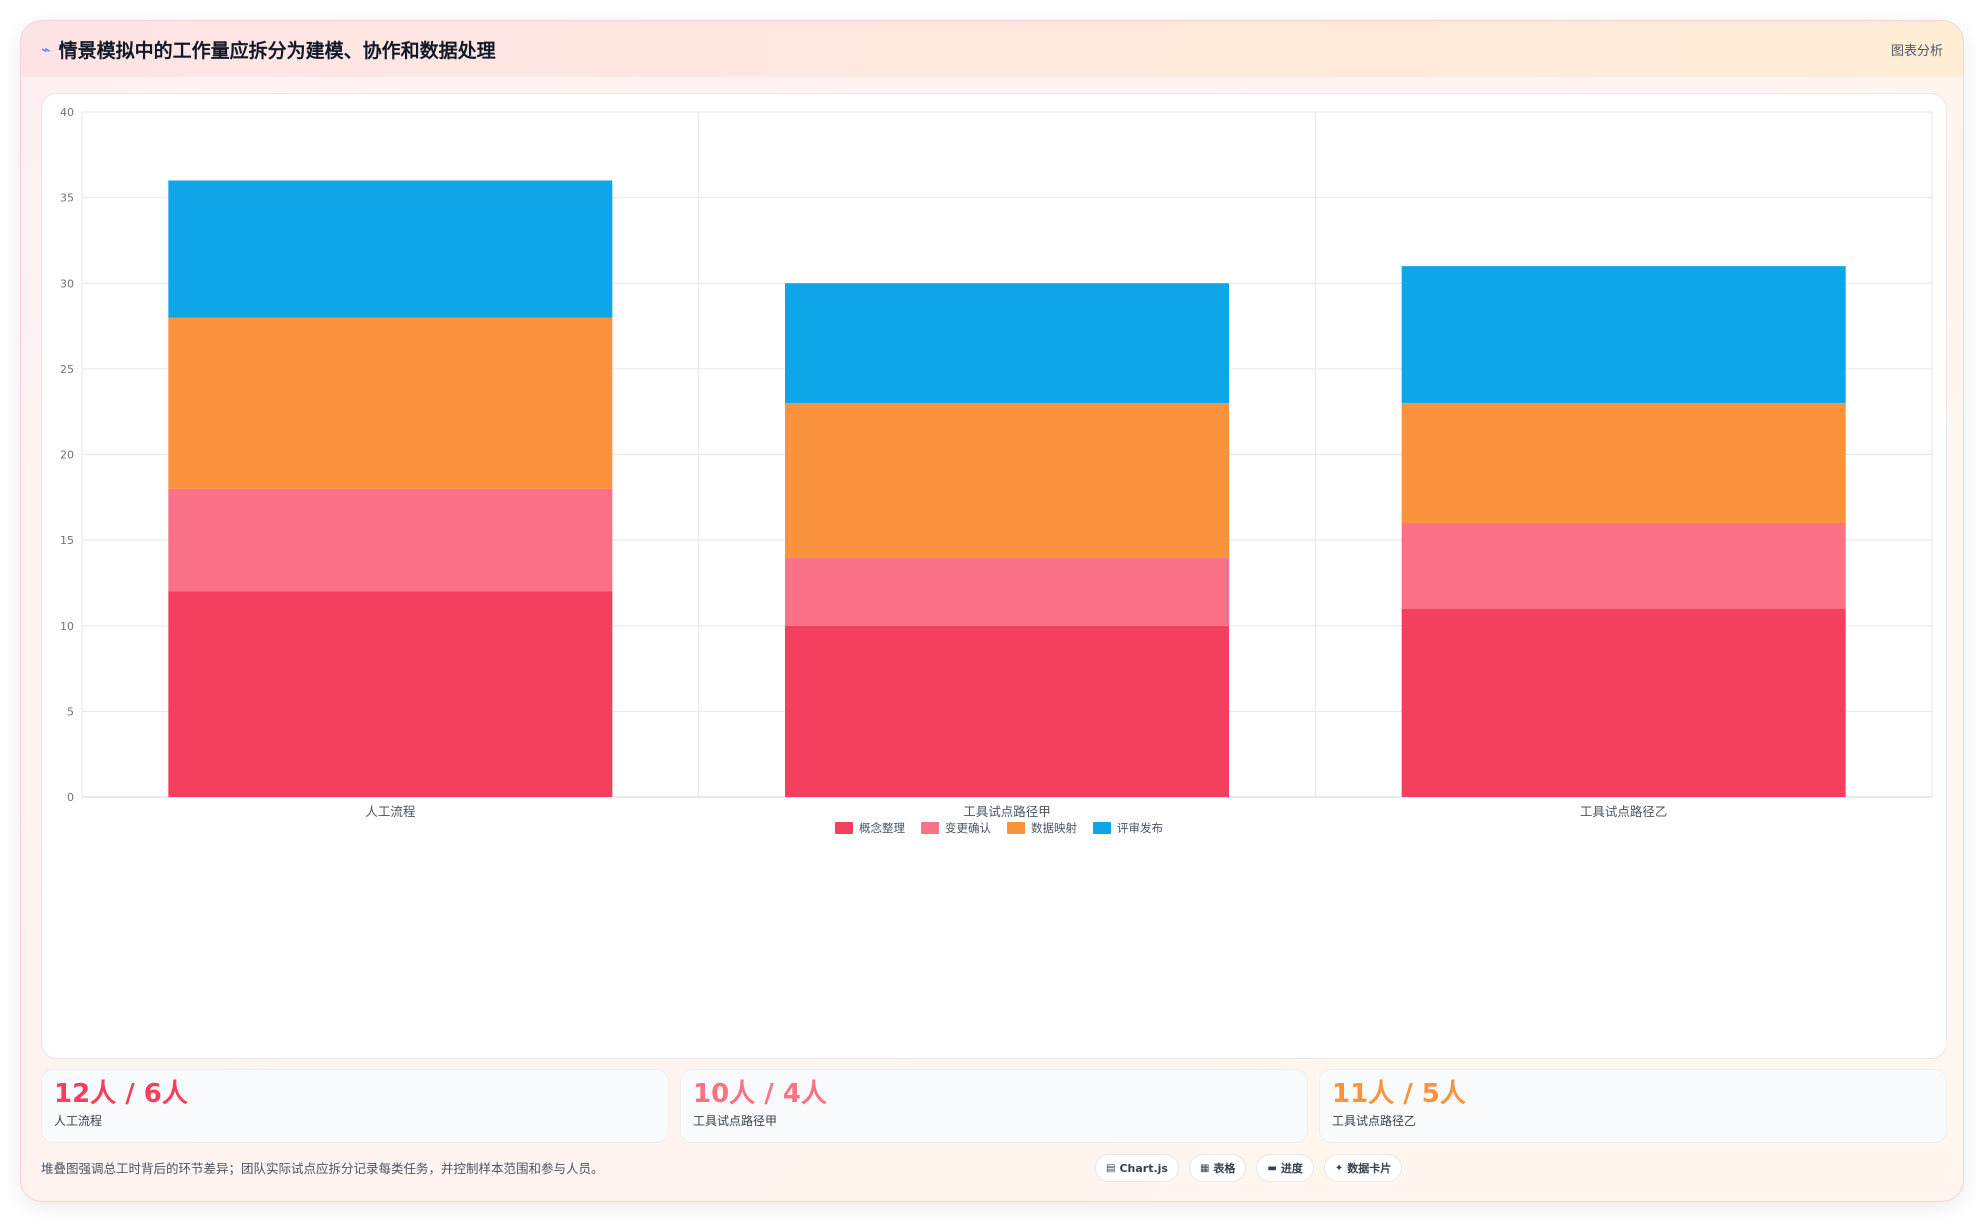  I want to click on chip-table: ▦ 表格, so click(1217, 1168).